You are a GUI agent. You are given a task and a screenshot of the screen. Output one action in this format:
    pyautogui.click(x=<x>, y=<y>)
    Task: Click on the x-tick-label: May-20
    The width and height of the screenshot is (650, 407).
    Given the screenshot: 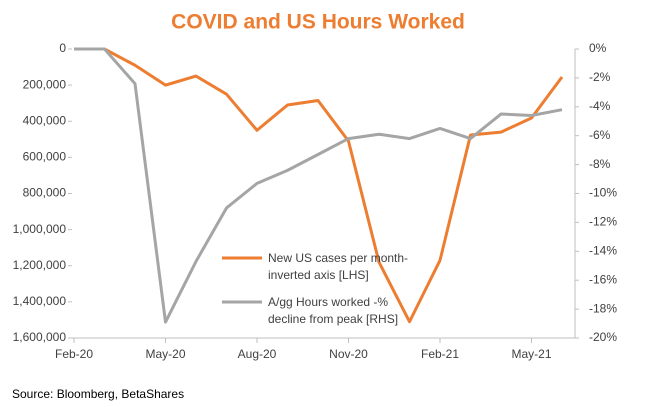 What is the action you would take?
    pyautogui.click(x=165, y=354)
    